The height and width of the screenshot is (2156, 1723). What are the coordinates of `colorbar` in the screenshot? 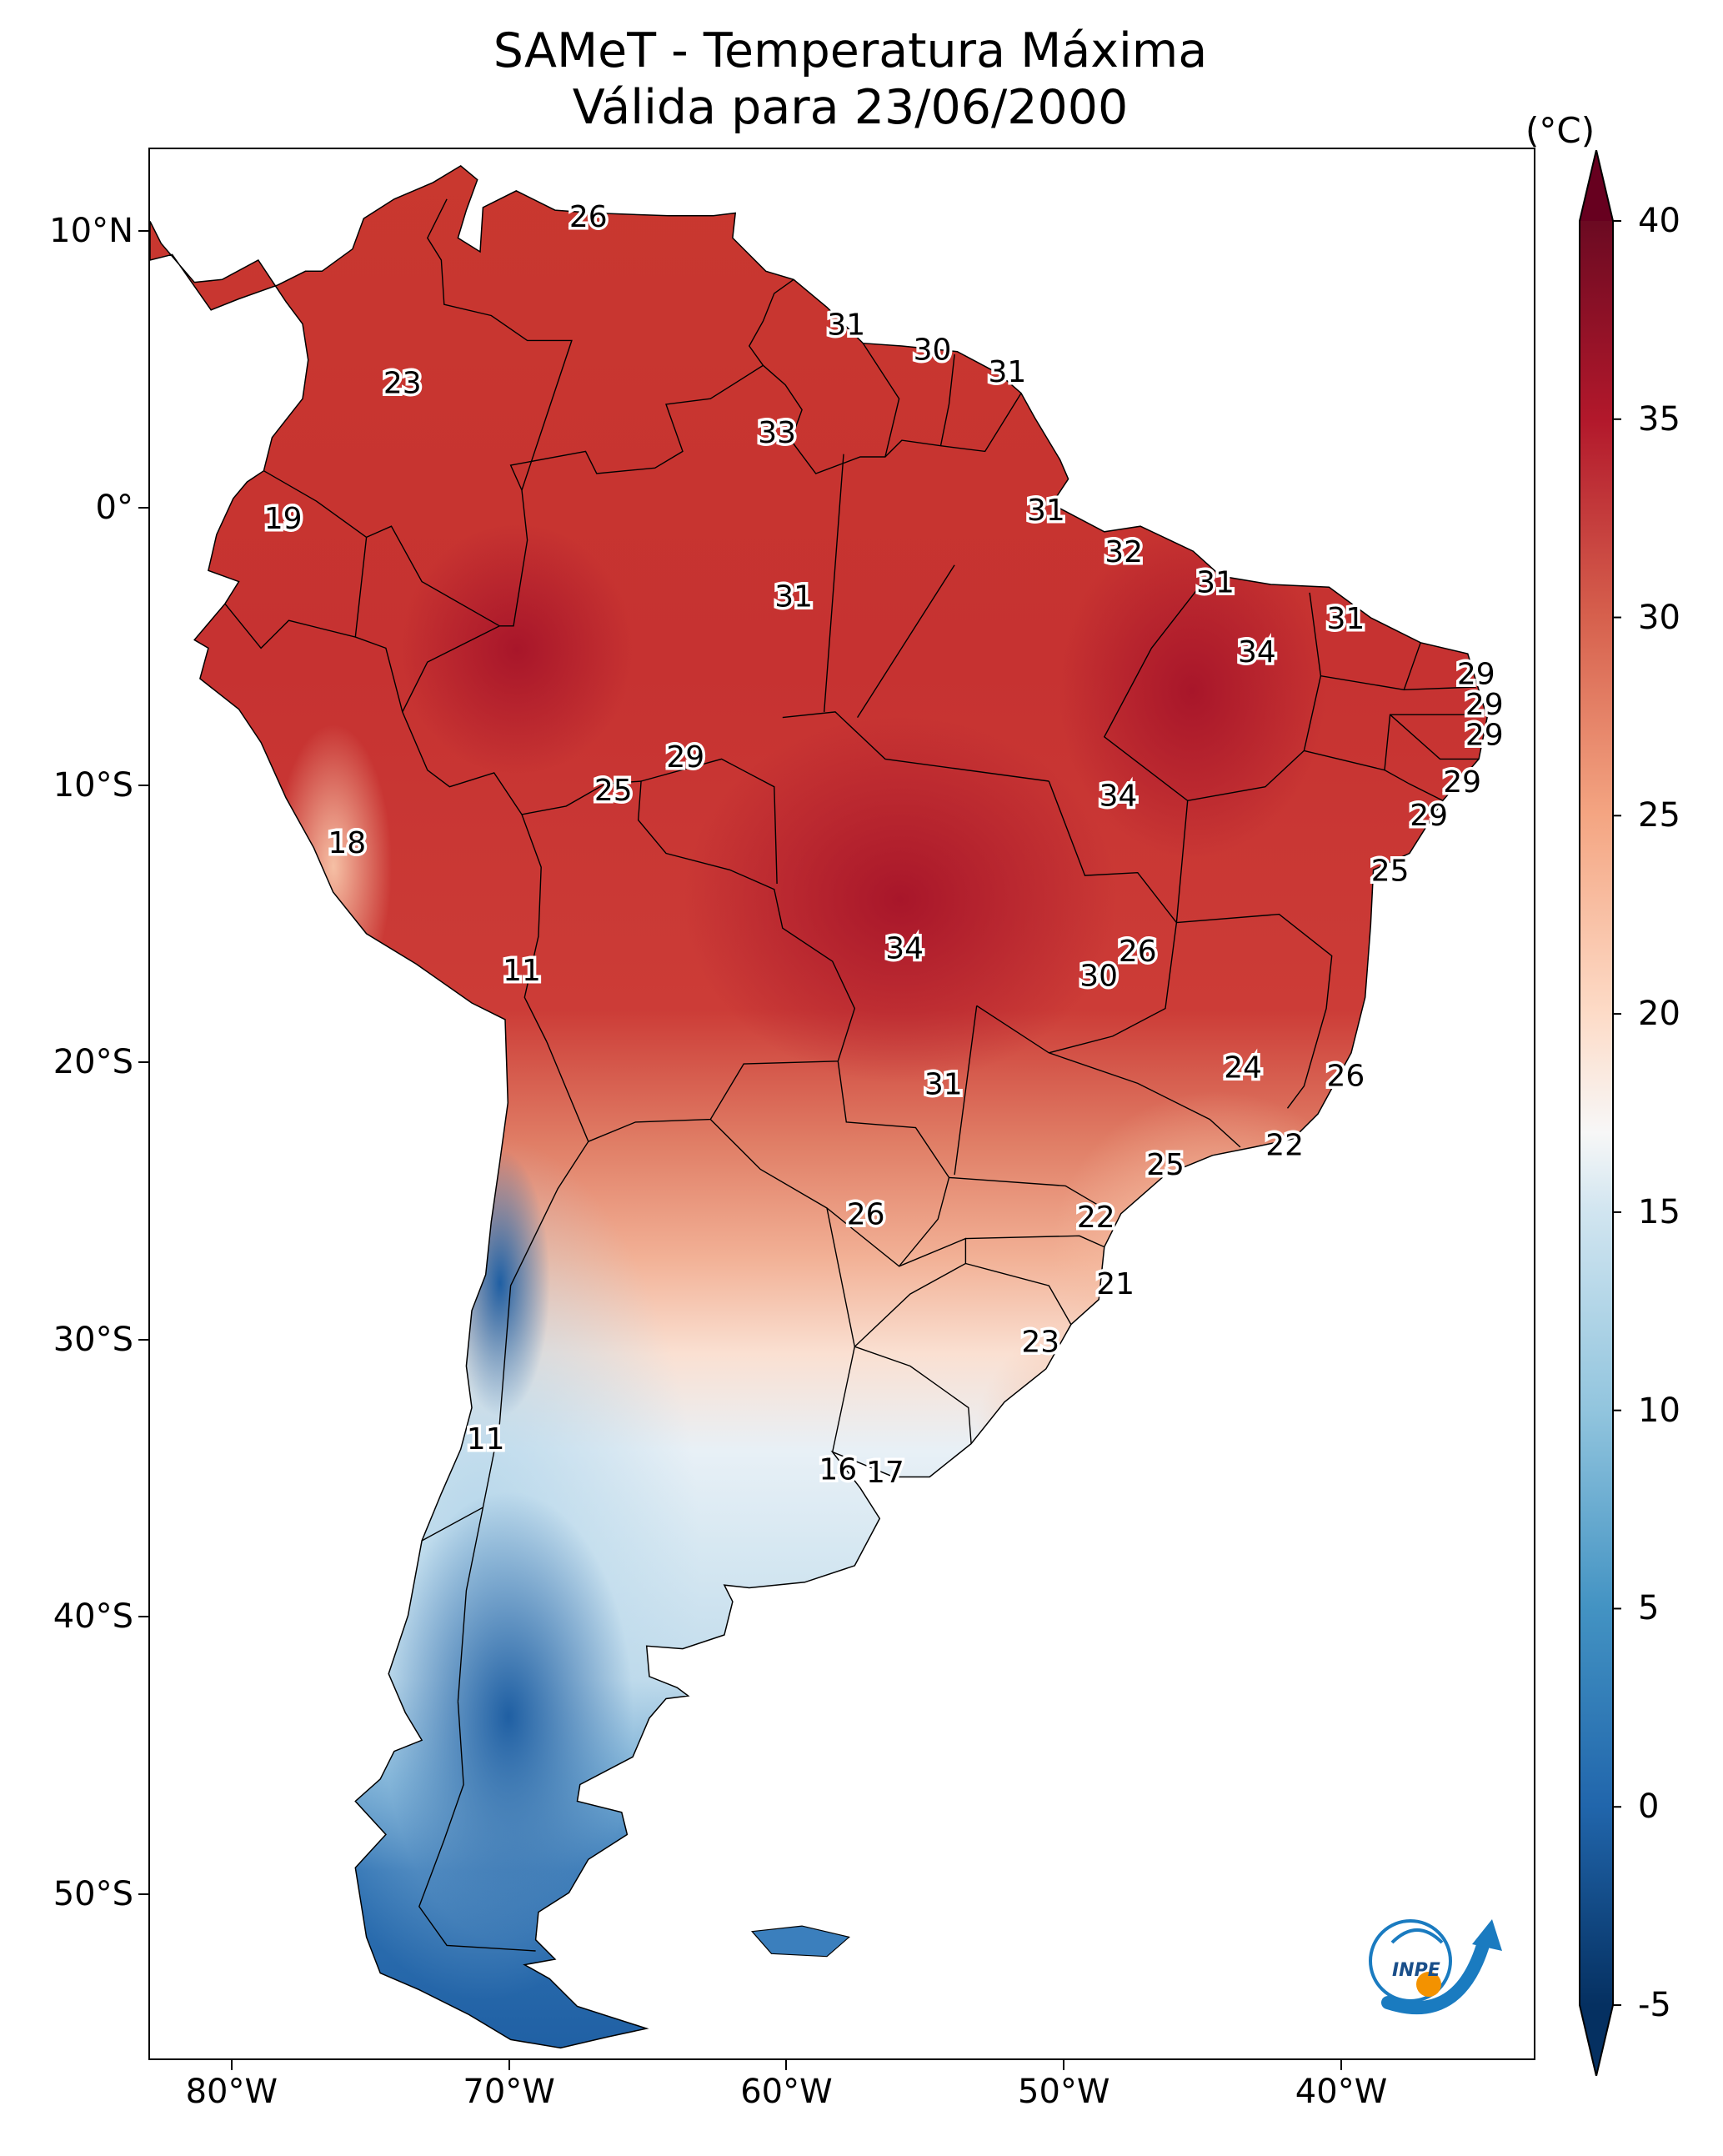 It's located at (1600, 1113).